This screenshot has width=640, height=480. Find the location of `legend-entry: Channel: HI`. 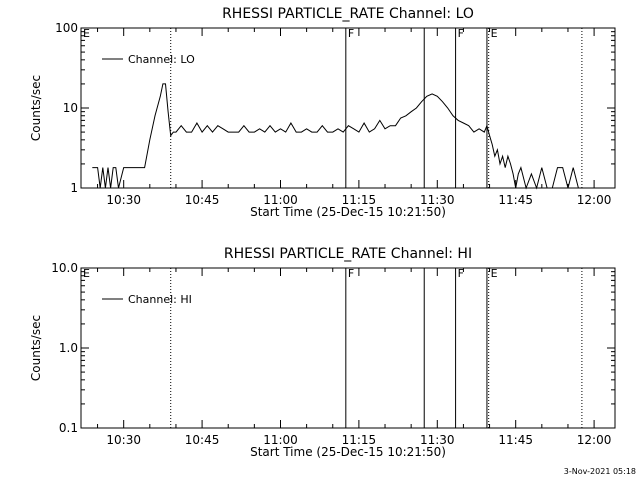

legend-entry: Channel: HI is located at coordinates (160, 299).